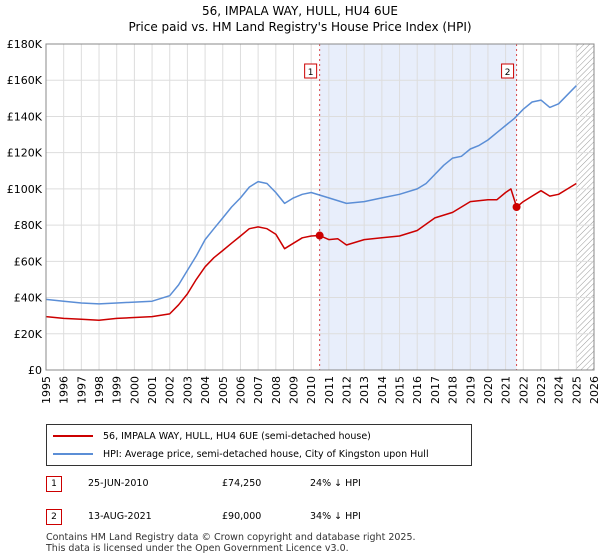 This screenshot has height=560, width=600. What do you see at coordinates (329, 390) in the screenshot?
I see `x-tick-label: 2011` at bounding box center [329, 390].